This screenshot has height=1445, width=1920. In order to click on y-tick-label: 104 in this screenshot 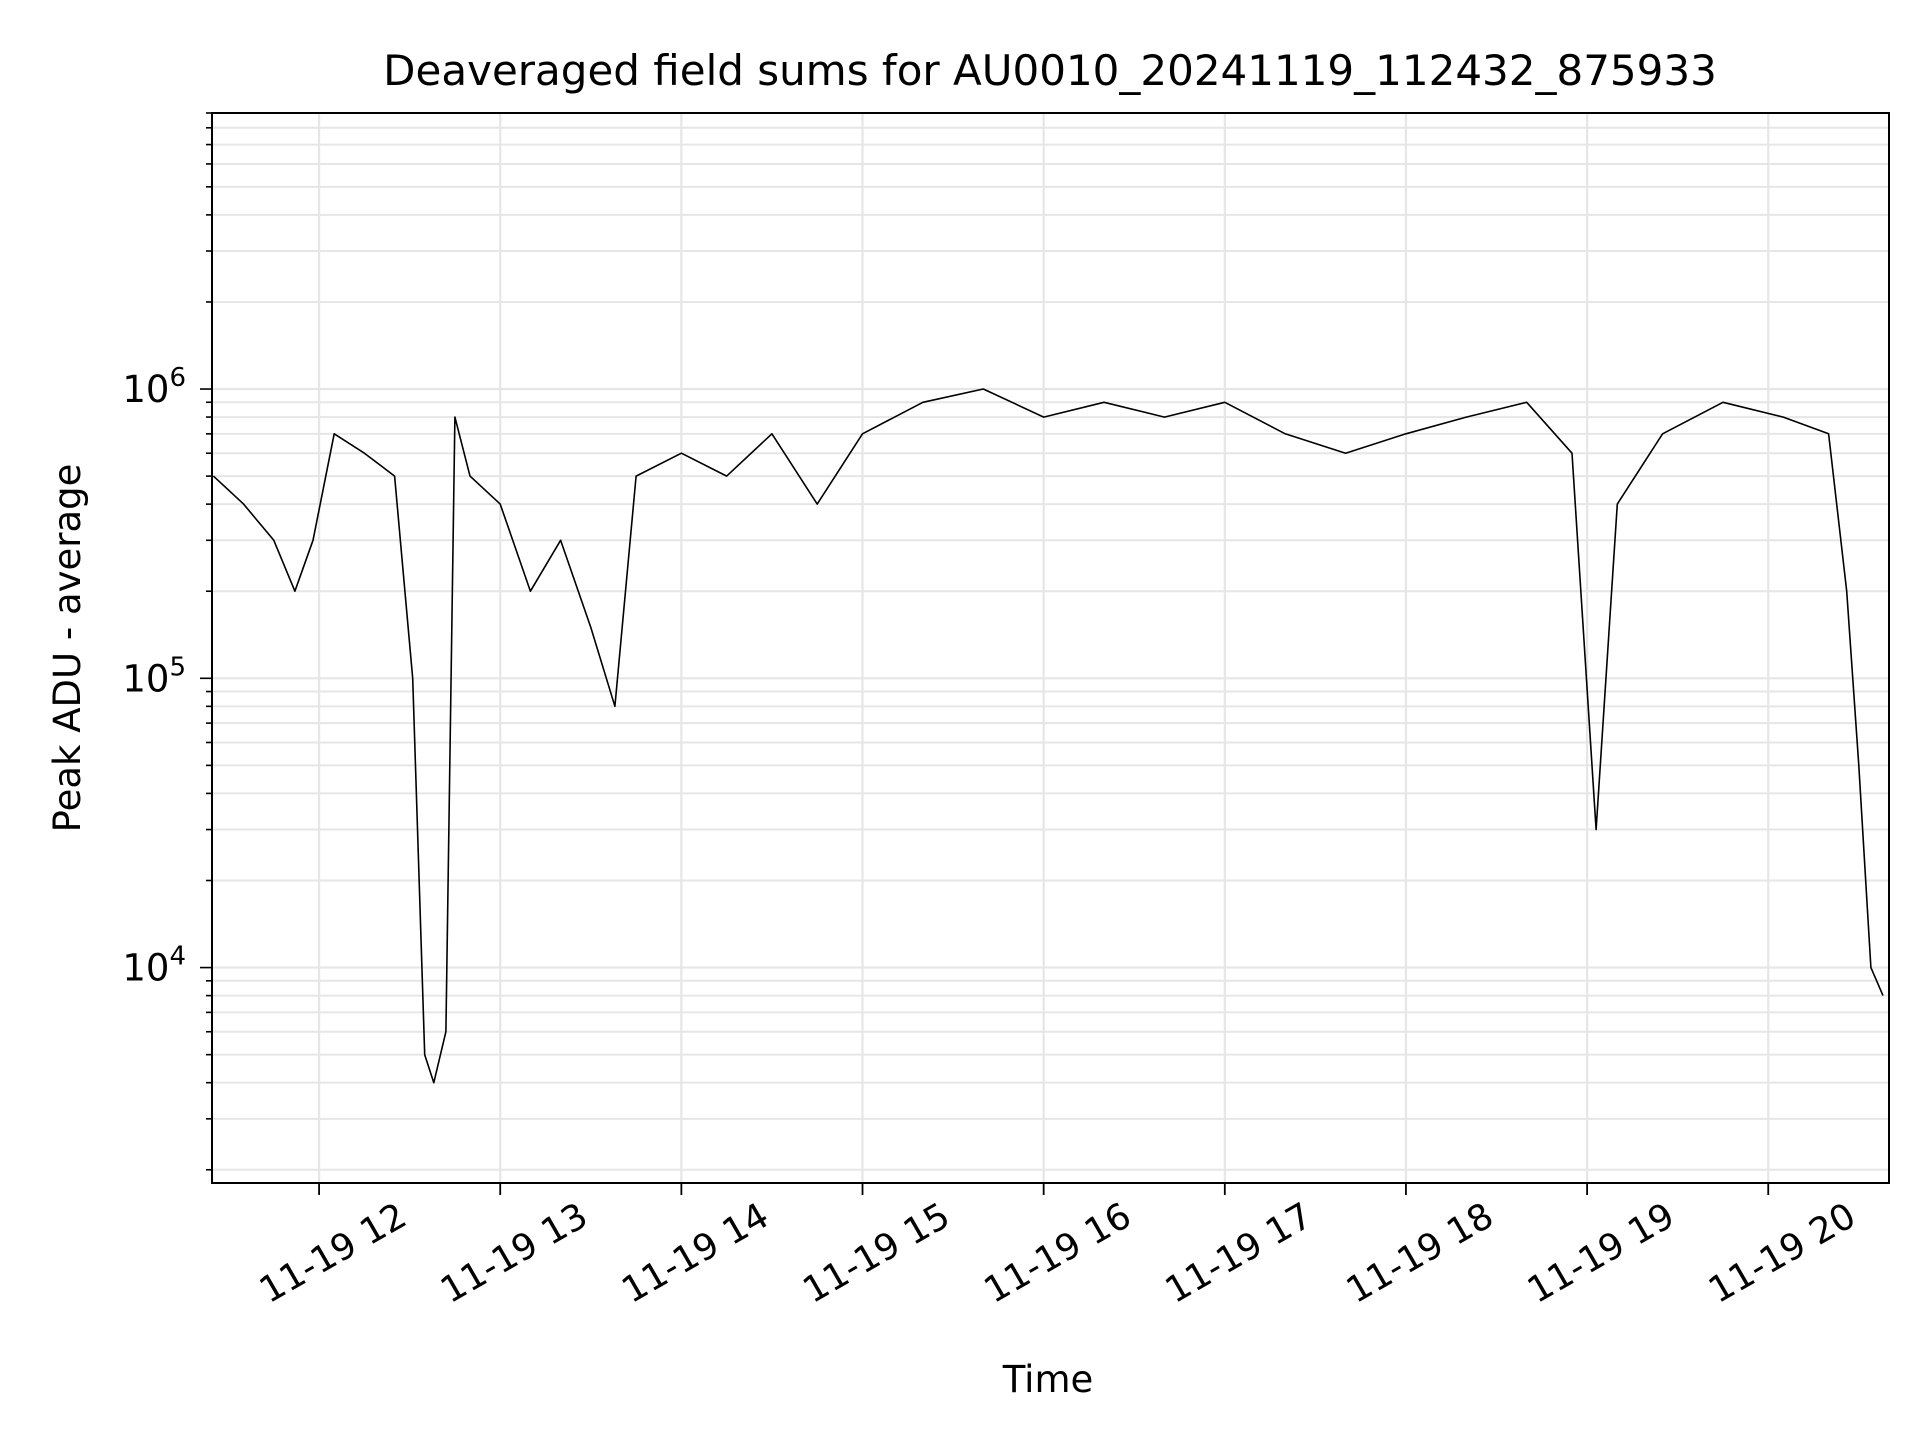, I will do `click(154, 966)`.